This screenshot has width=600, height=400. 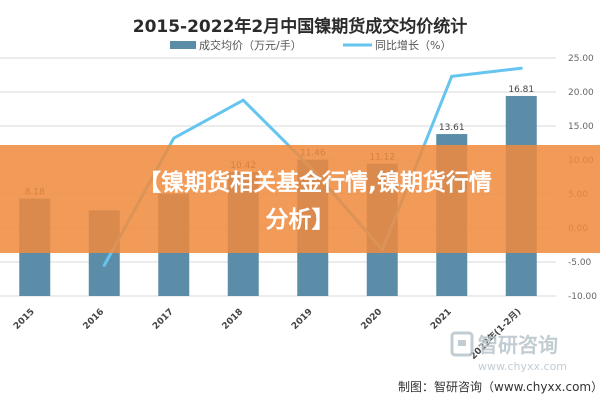 I want to click on watermark-icon, so click(x=462, y=344).